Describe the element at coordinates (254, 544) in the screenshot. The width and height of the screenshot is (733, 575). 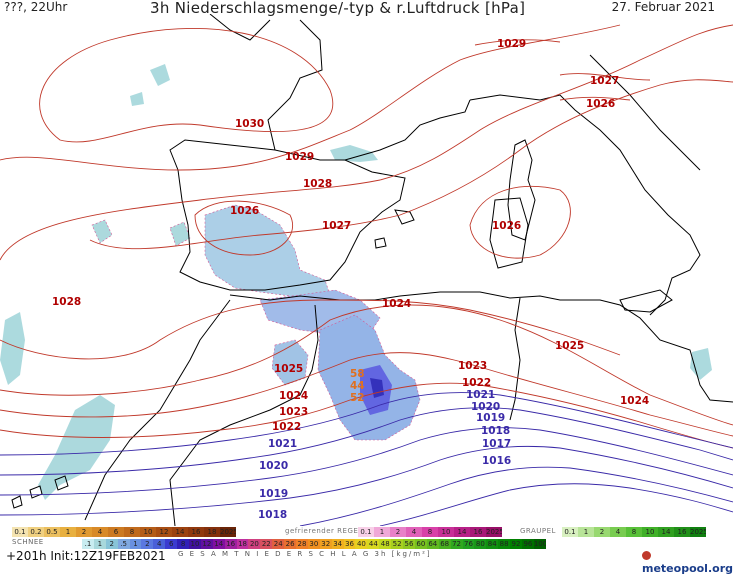
I see `legend-swatch: 20` at that location.